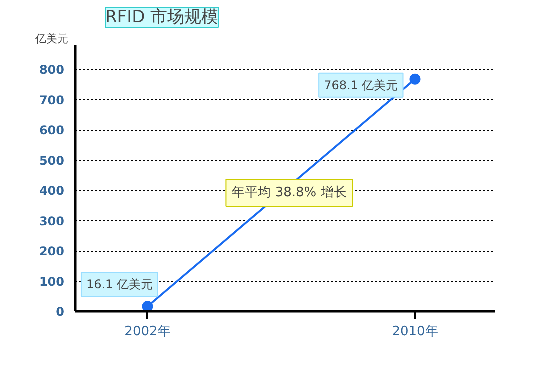 The width and height of the screenshot is (542, 365). What do you see at coordinates (52, 281) in the screenshot?
I see `y-tick-label: 100` at bounding box center [52, 281].